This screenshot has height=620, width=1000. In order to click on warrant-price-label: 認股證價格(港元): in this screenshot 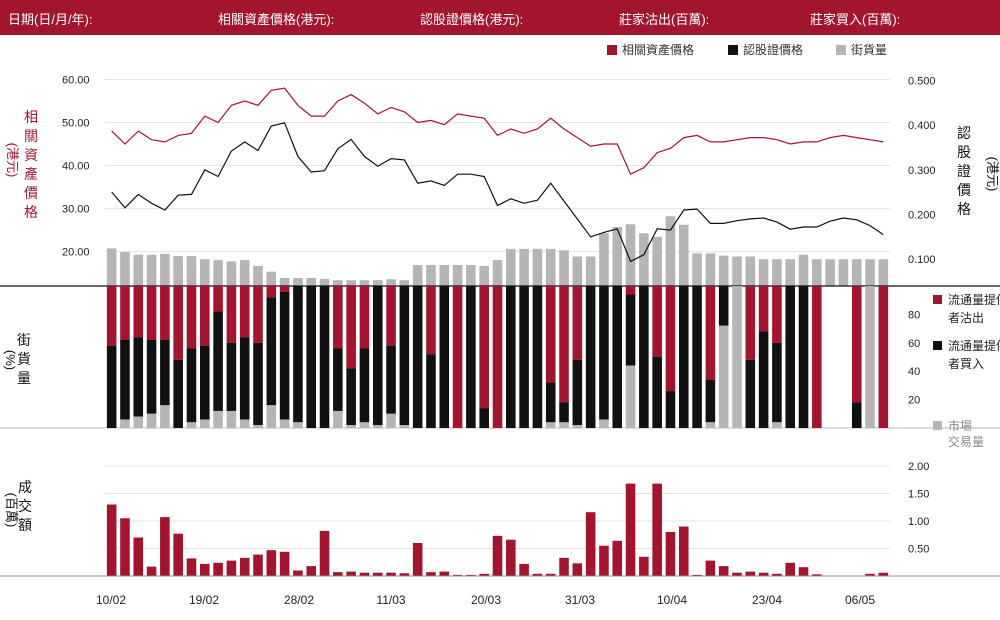, I will do `click(472, 19)`.